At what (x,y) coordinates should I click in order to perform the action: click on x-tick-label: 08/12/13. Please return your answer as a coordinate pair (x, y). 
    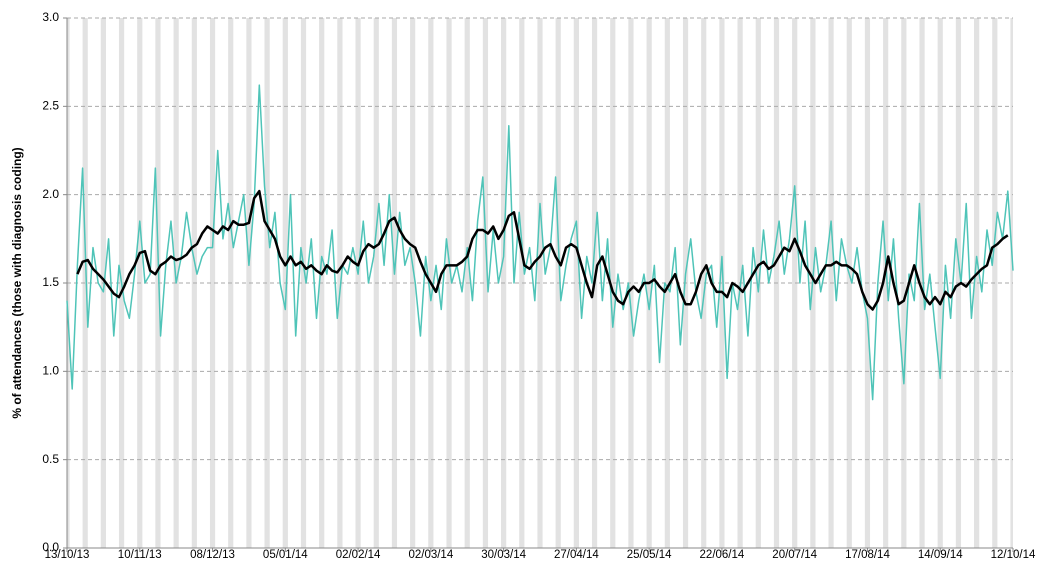
    Looking at the image, I should click on (212, 555).